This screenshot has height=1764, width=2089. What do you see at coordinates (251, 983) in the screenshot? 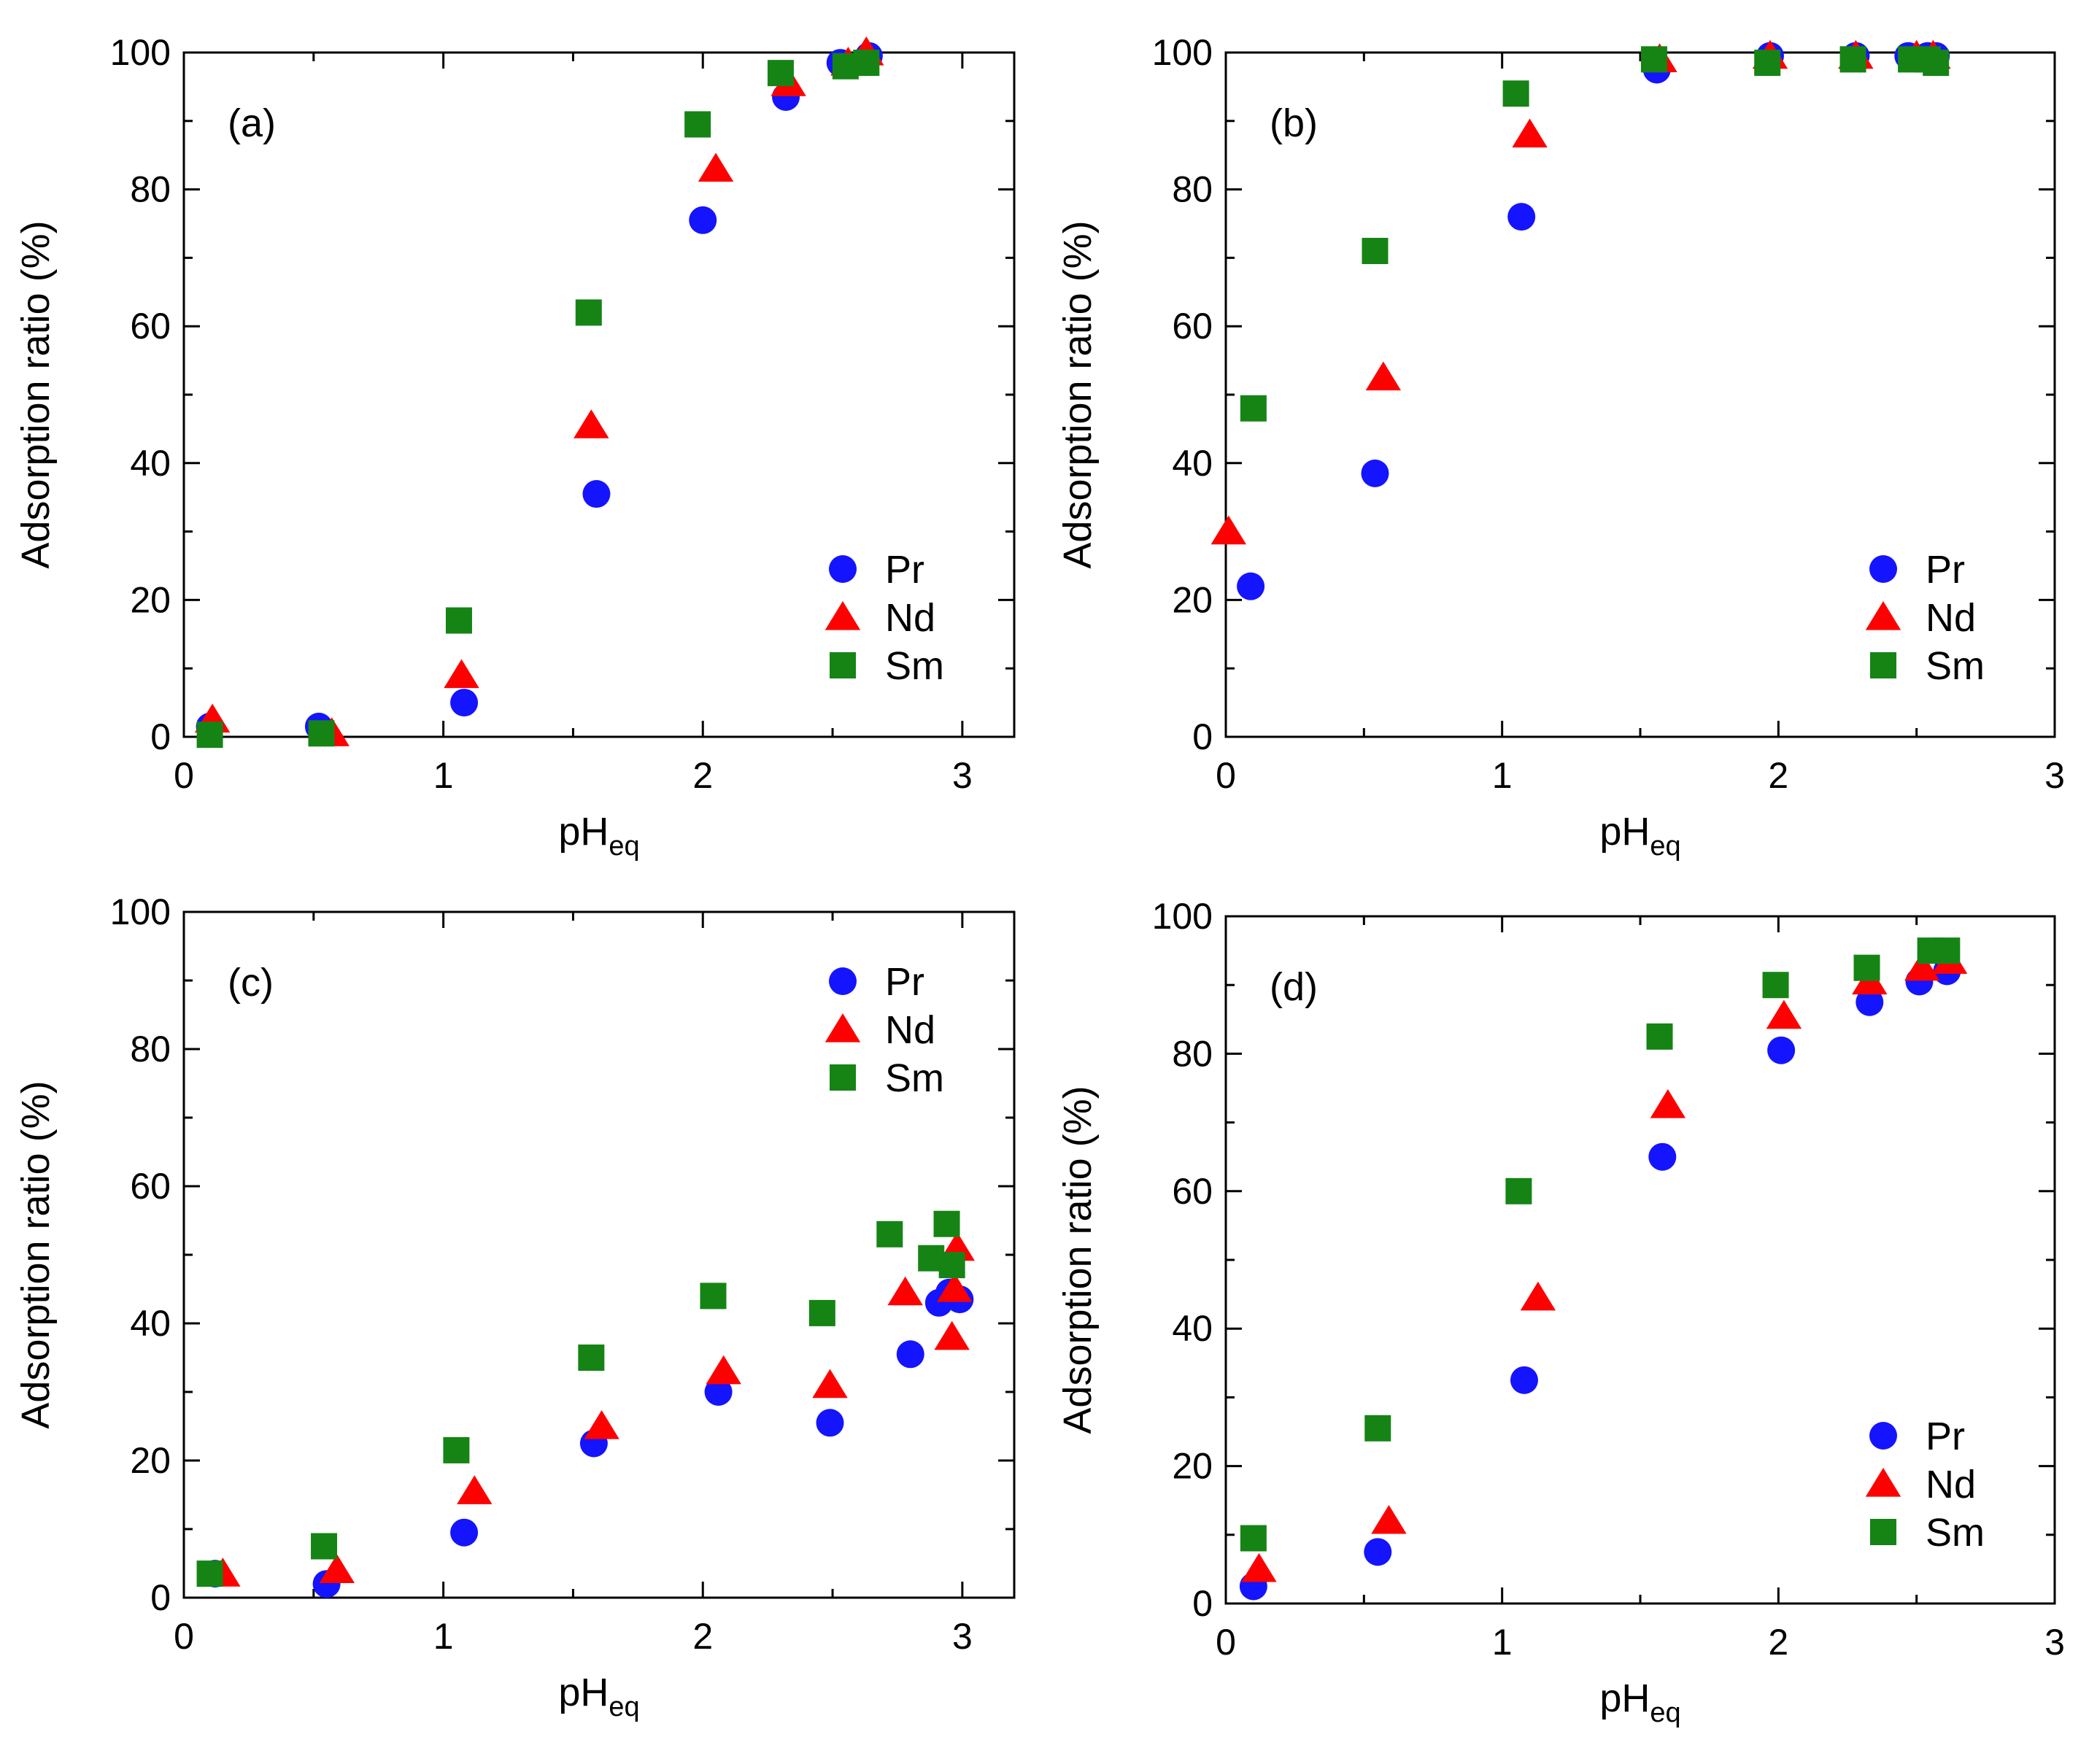
I see `panel-label: (c)` at bounding box center [251, 983].